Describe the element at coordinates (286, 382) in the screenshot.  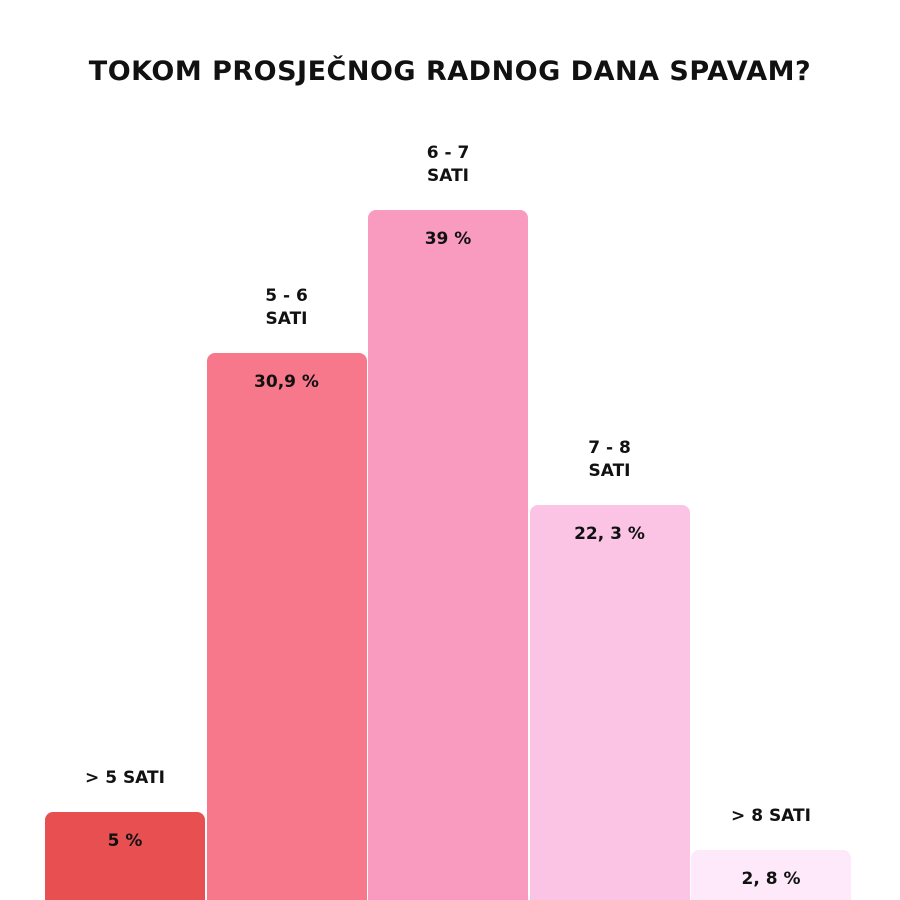
I see `value-label: 30,9 %` at that location.